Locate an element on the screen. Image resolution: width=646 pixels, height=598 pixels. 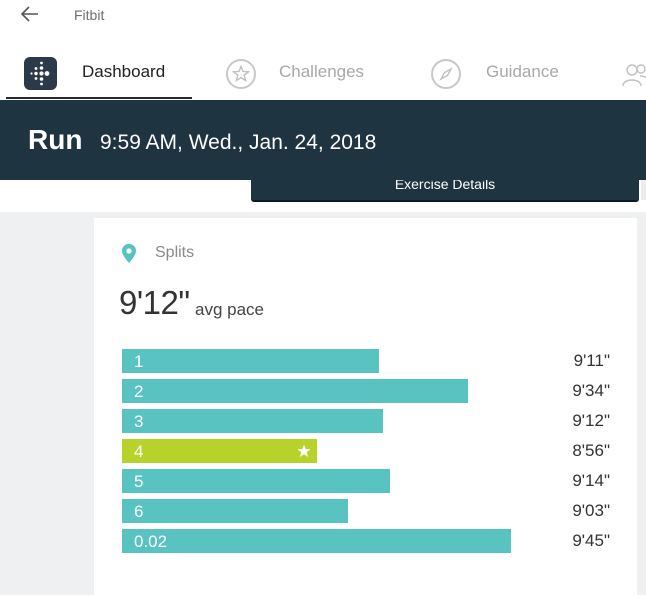
split-label: 1 is located at coordinates (139, 361).